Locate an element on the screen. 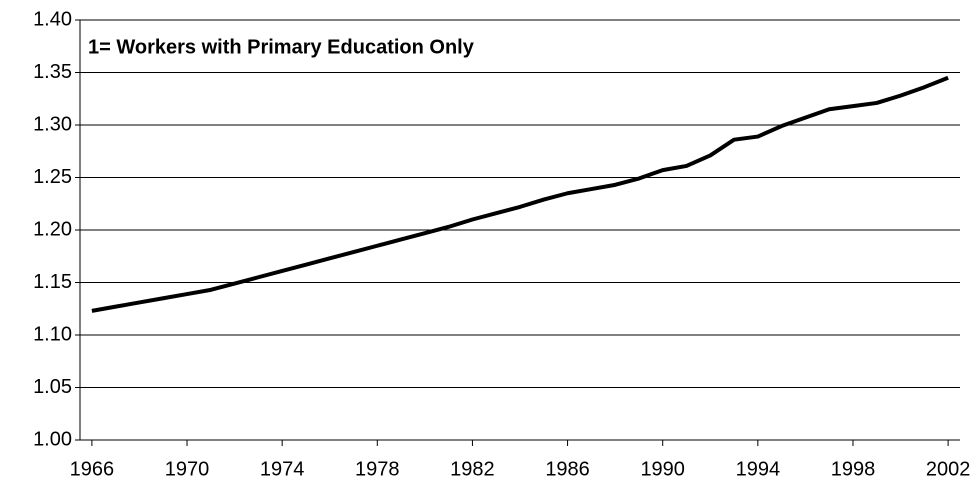 The image size is (980, 493). y-tick-label: 1.05 is located at coordinates (52, 387).